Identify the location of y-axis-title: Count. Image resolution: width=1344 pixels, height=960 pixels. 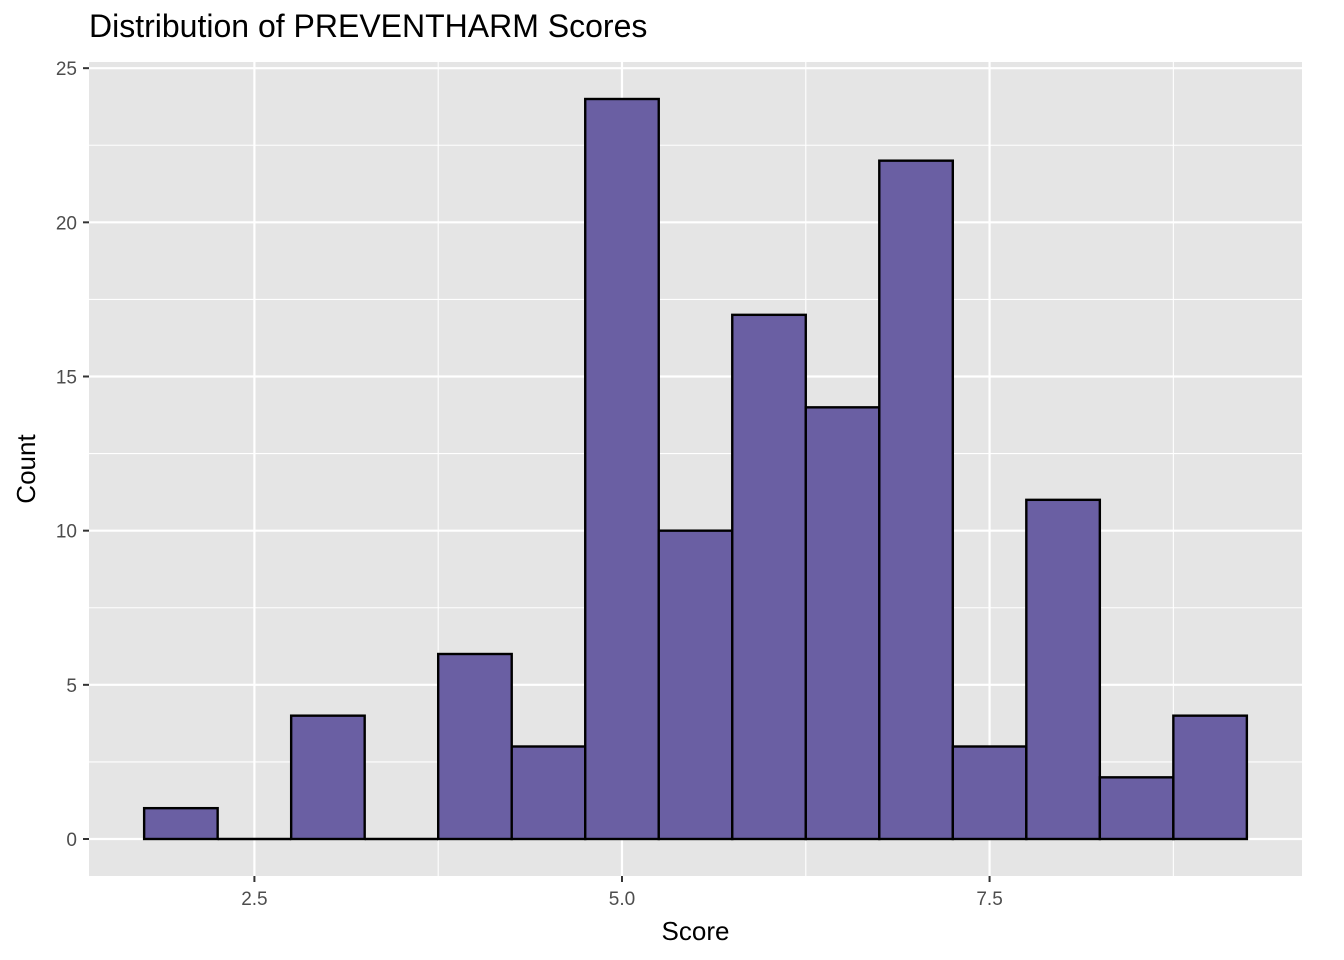
(26, 469).